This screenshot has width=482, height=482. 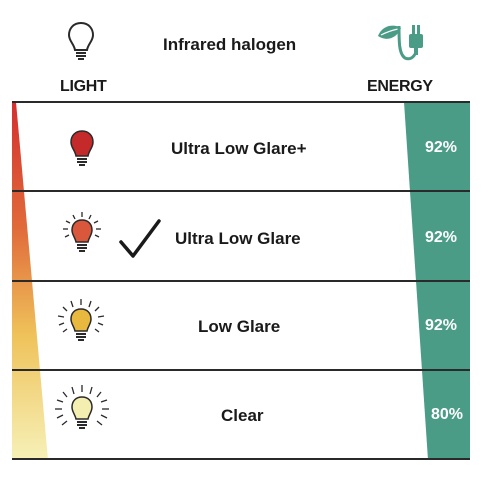 What do you see at coordinates (82, 148) in the screenshot?
I see `red-bulb-icon` at bounding box center [82, 148].